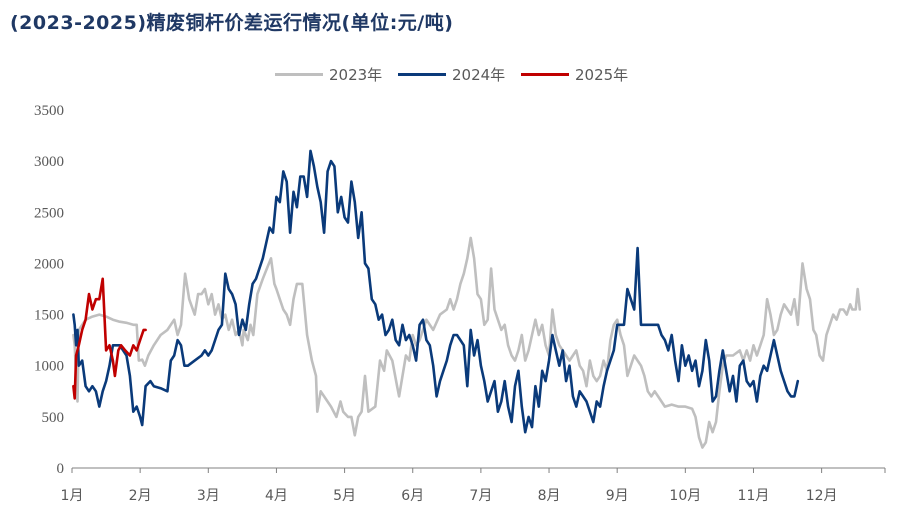 The image size is (913, 516). I want to click on x-axis: 1月 2月 3月 4月 5月 6月 7月 8月 9月 10月 11月 12月, so click(473, 485).